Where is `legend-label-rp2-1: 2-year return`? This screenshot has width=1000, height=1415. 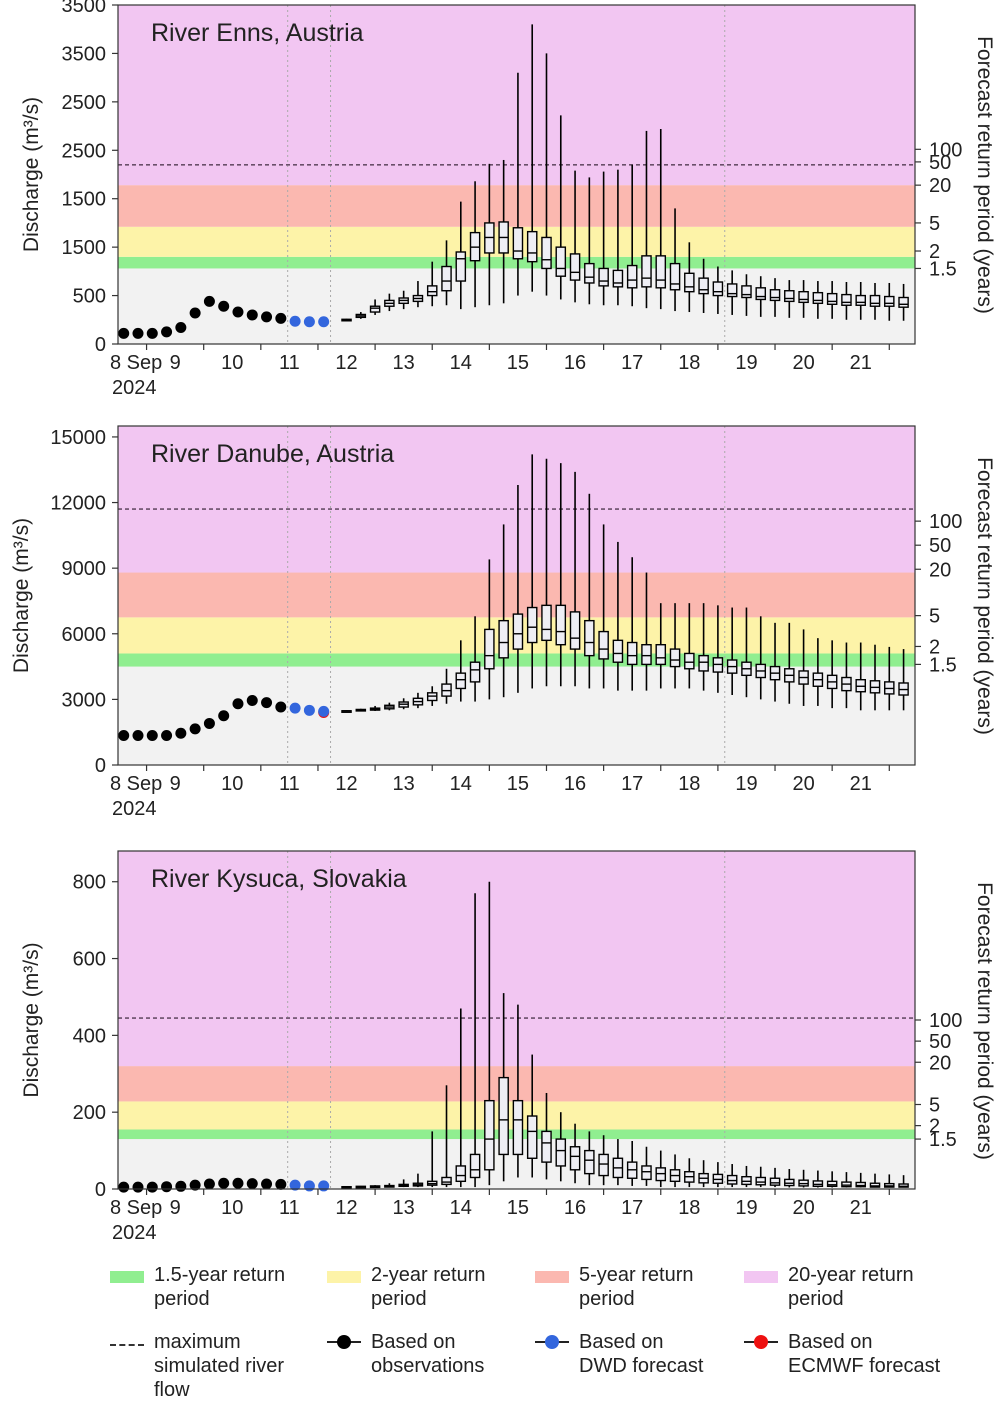 legend-label-rp2-1: 2-year return is located at coordinates (428, 1275).